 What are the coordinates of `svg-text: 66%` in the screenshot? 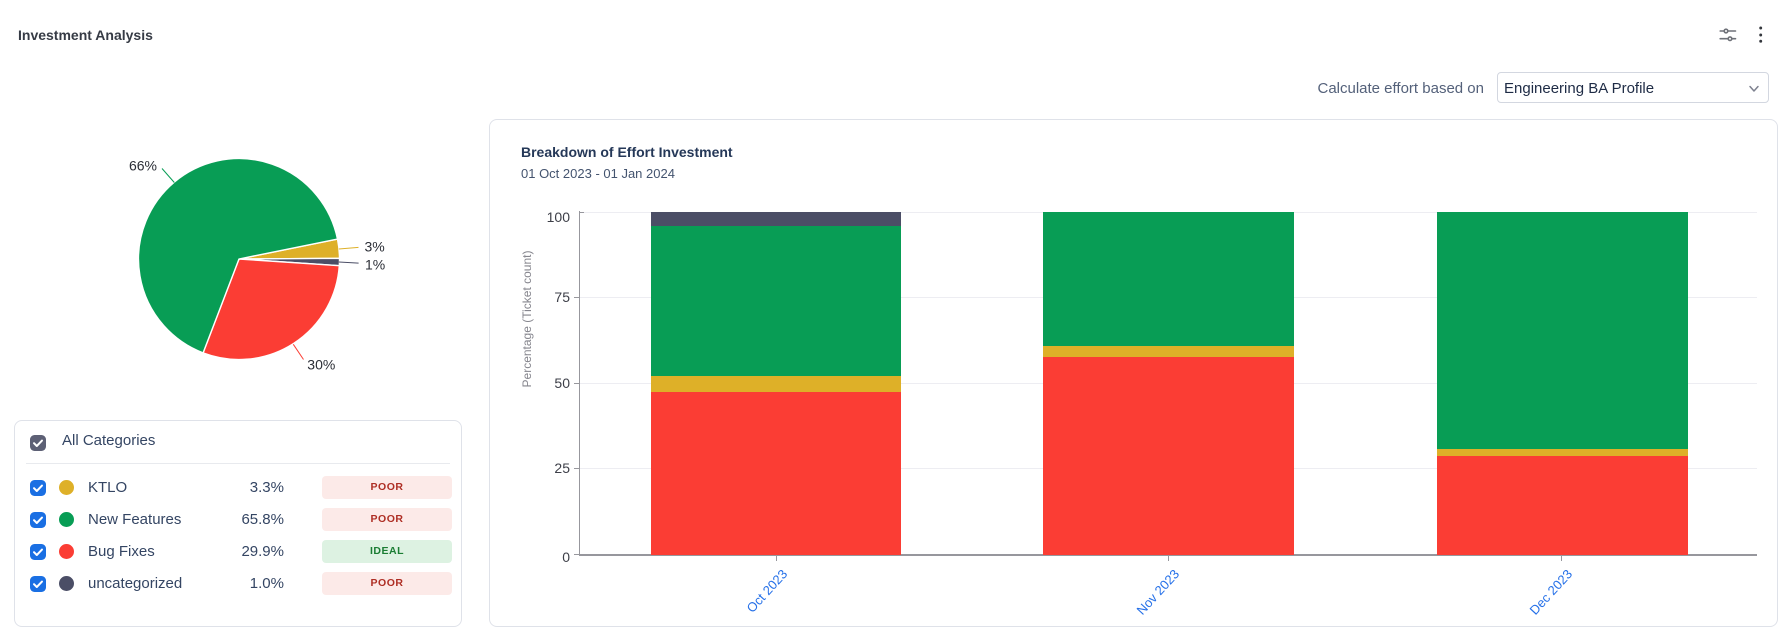 It's located at (143, 165).